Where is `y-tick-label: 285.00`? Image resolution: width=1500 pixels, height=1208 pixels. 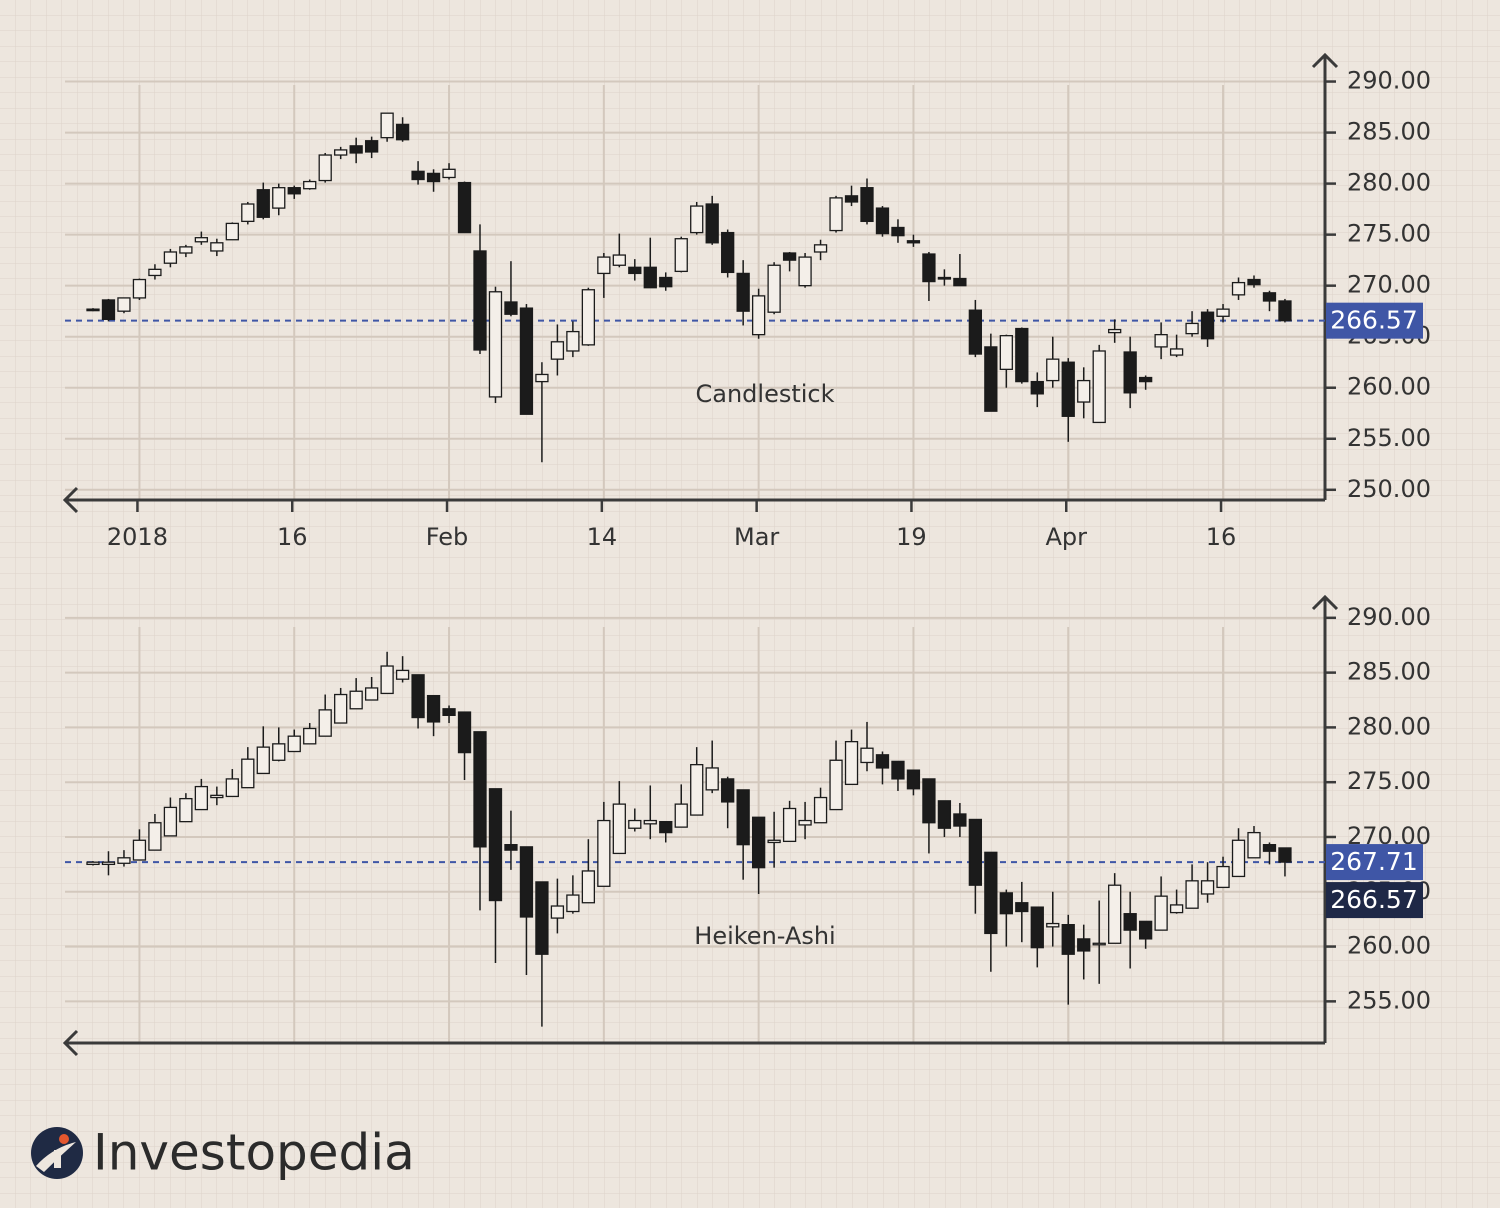
y-tick-label: 285.00 is located at coordinates (1389, 672).